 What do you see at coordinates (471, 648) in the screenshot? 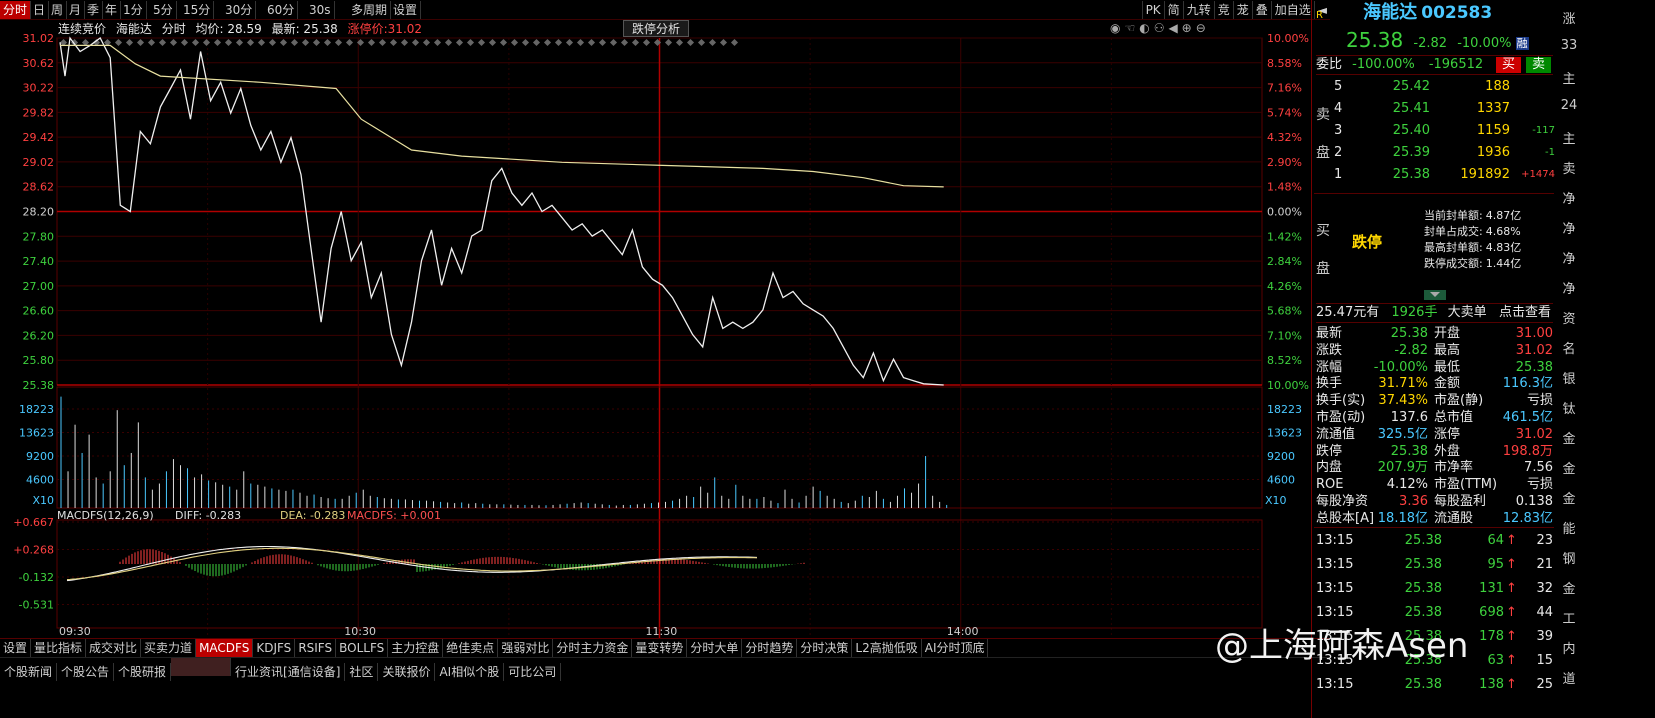
I see `indicator-tab-9: 绝佳卖点` at bounding box center [471, 648].